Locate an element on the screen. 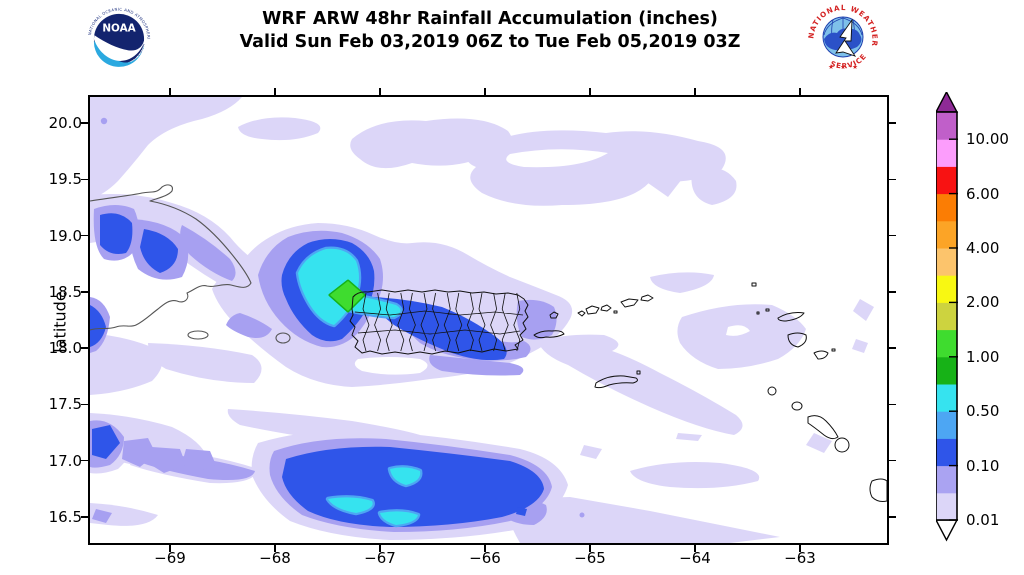  contour-band-1.00in is located at coordinates (347, 296).